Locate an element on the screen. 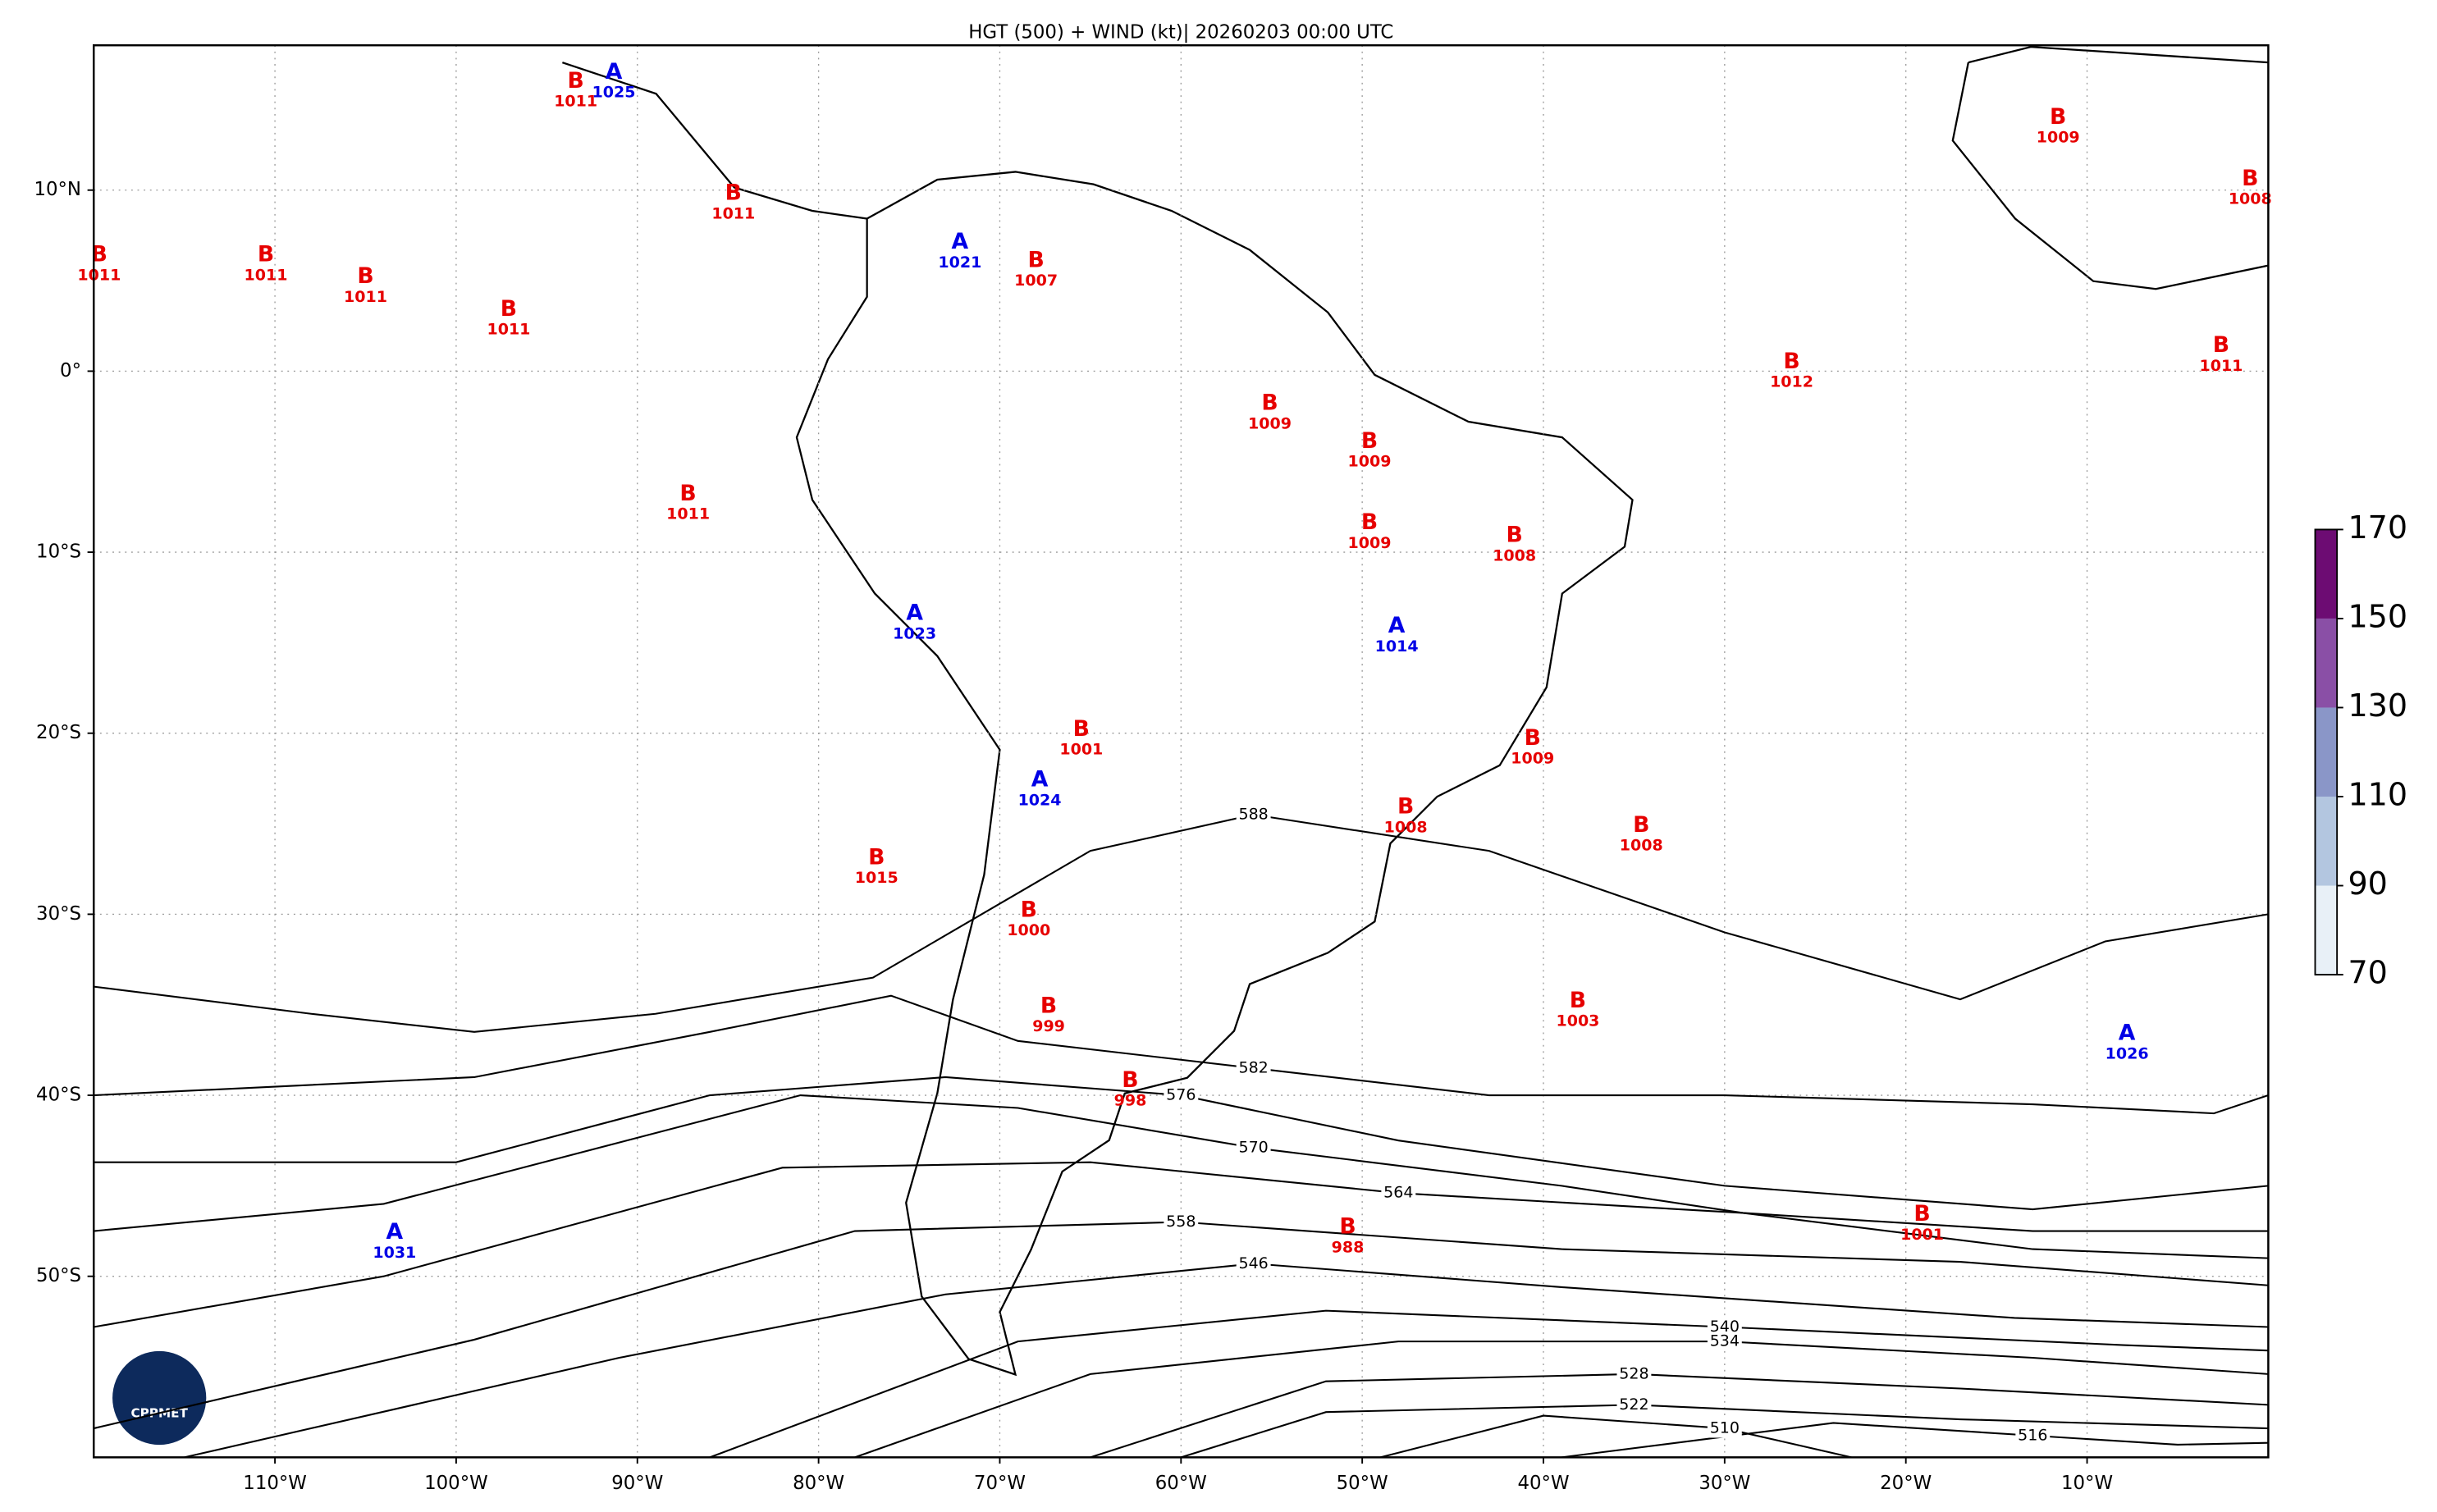 The height and width of the screenshot is (1512, 2437). coastline-central-america is located at coordinates (715, 141).